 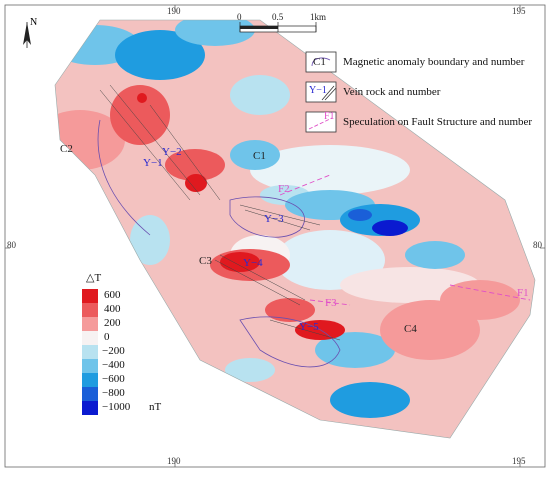 What do you see at coordinates (329, 116) in the screenshot?
I see `legend-symbol-f1: F1` at bounding box center [329, 116].